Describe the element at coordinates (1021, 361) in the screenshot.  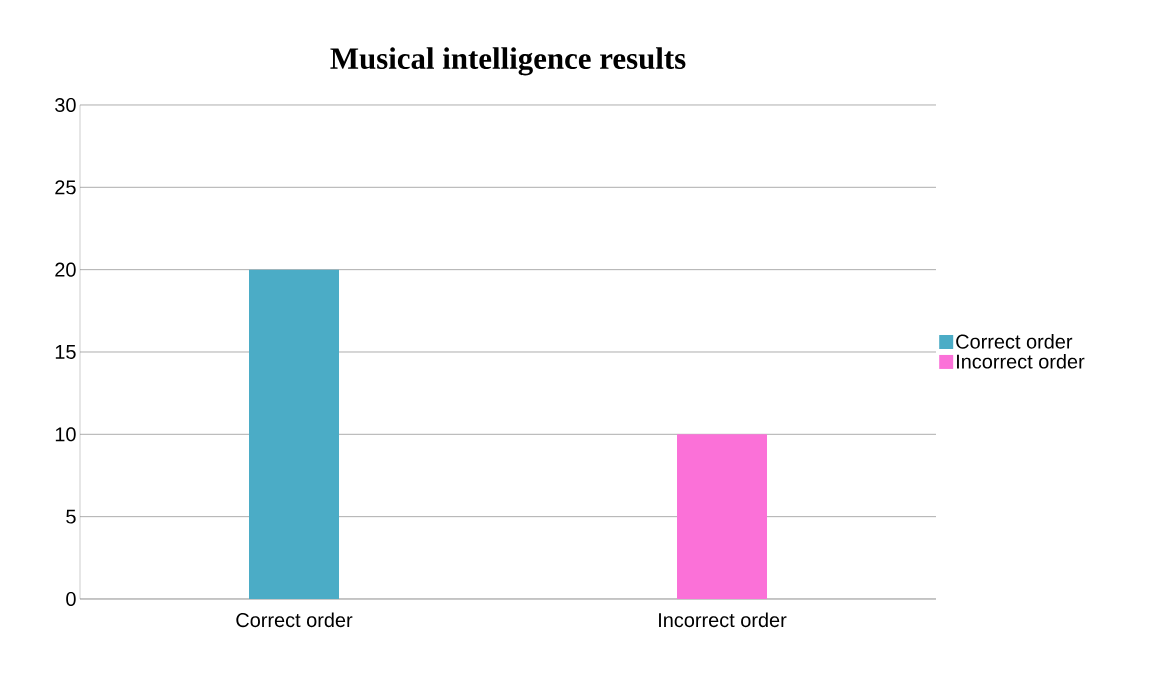
I see `legend-label: Incorrect order` at that location.